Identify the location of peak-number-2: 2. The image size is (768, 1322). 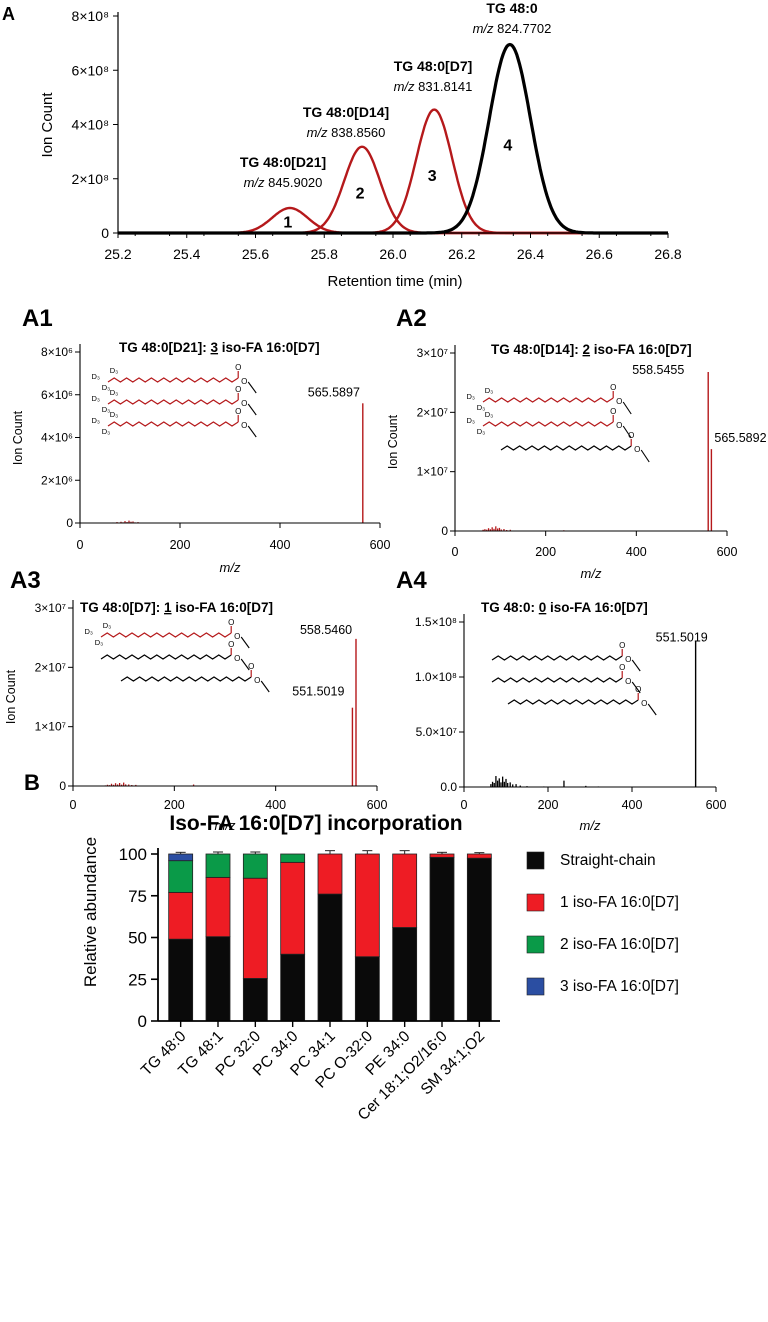
(360, 193).